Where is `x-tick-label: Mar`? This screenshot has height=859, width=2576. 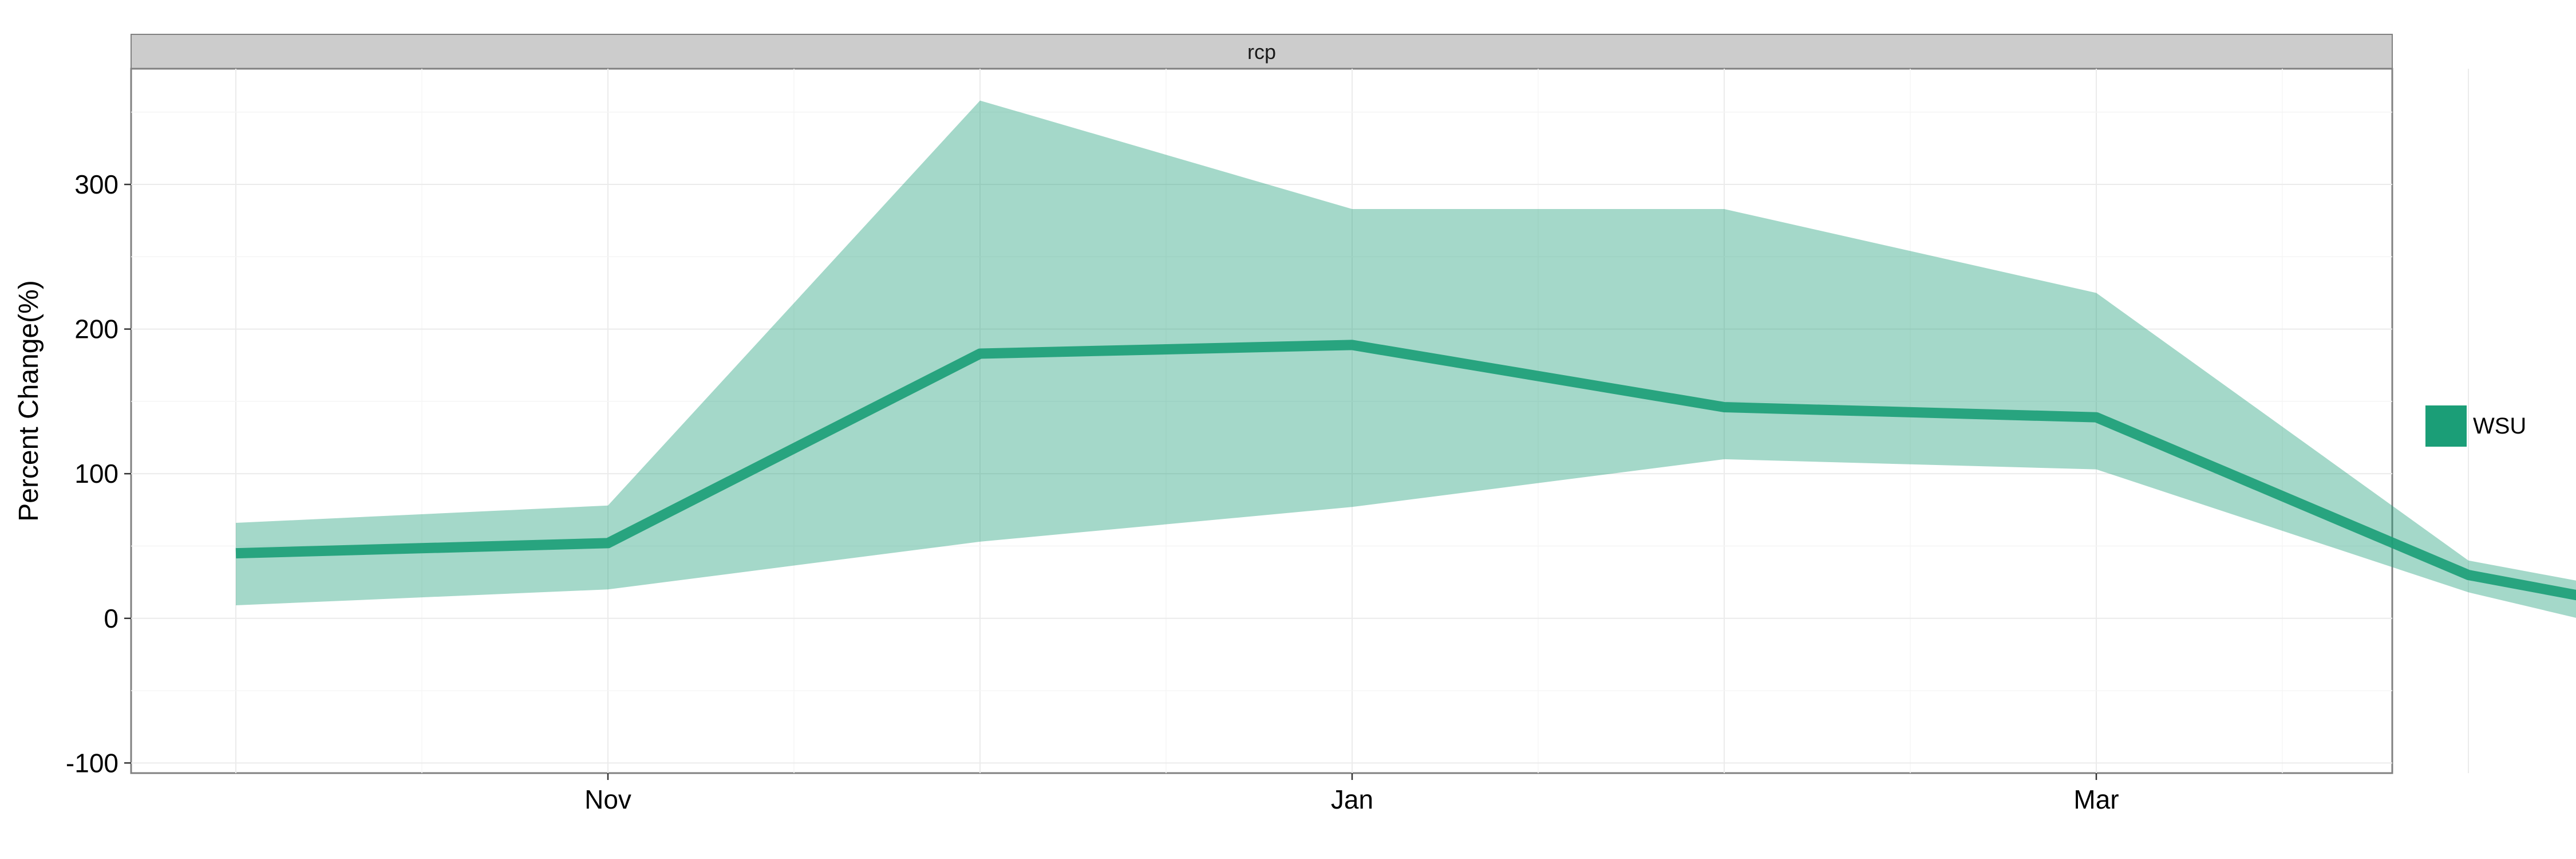 x-tick-label: Mar is located at coordinates (2096, 799).